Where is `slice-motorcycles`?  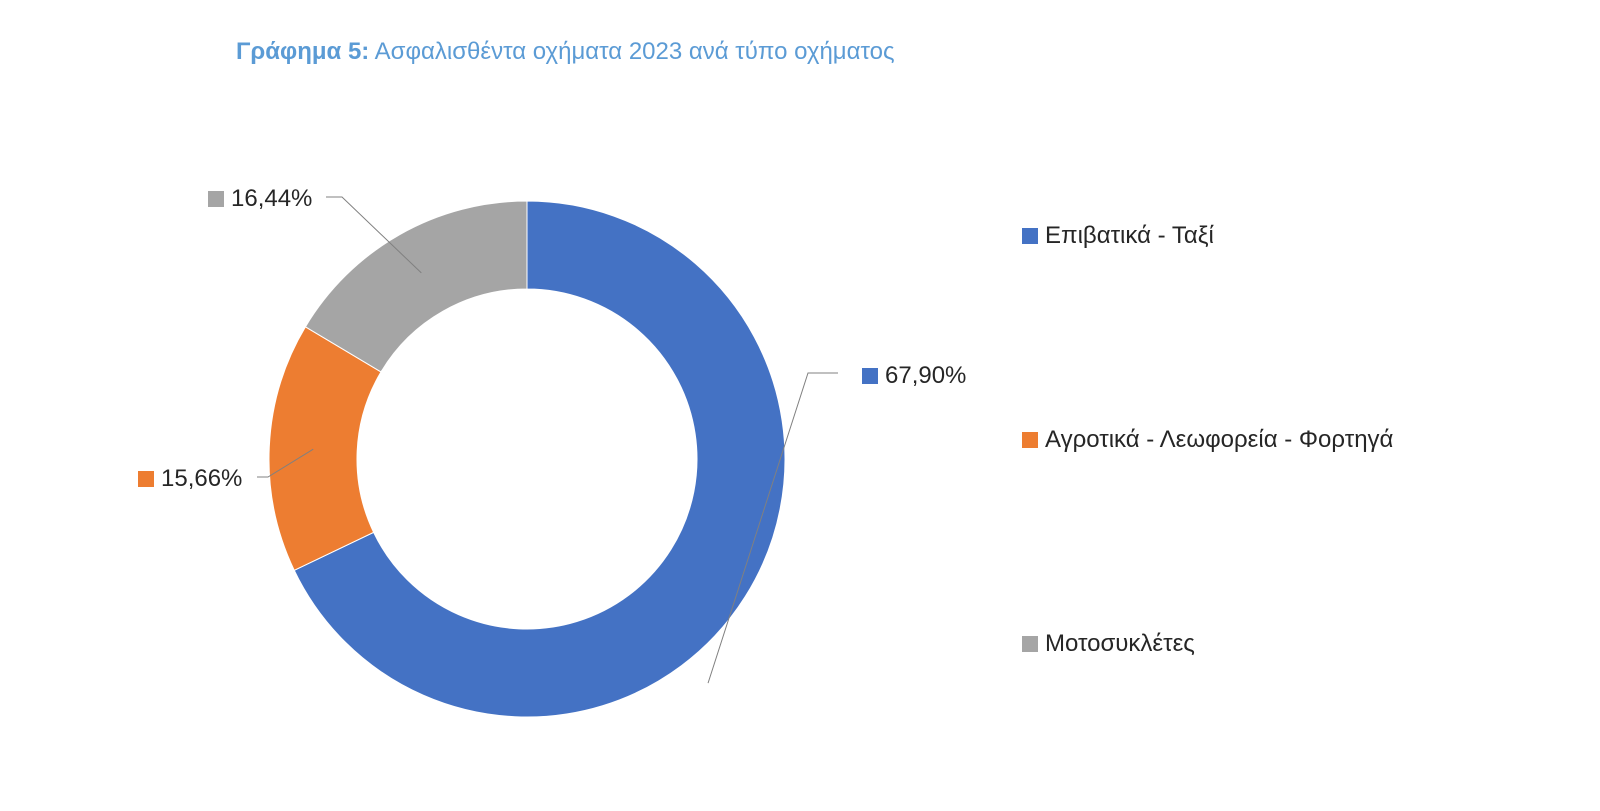
slice-motorcycles is located at coordinates (416, 286).